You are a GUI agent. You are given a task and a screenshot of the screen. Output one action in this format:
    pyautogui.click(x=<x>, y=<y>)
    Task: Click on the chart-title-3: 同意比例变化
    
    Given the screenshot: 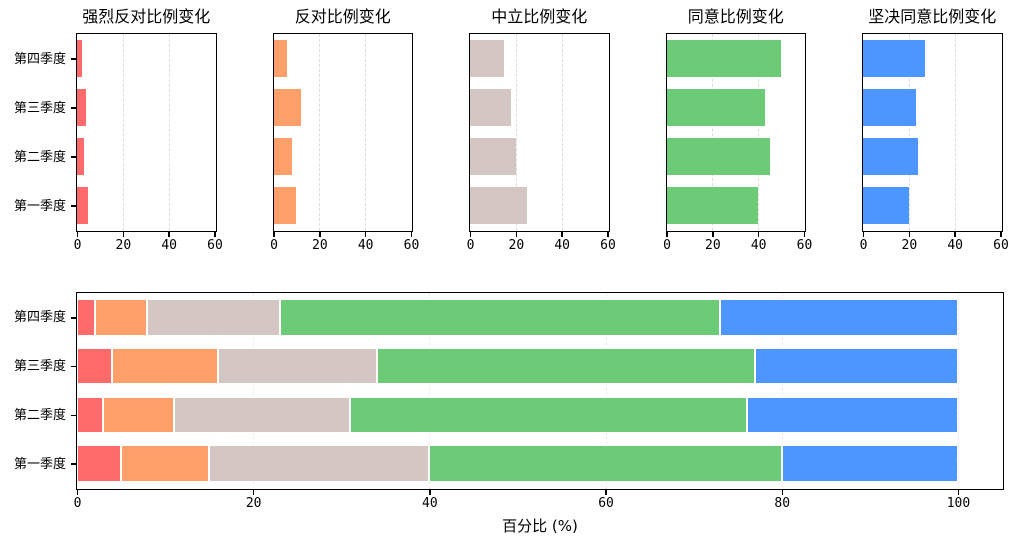 What is the action you would take?
    pyautogui.click(x=735, y=16)
    